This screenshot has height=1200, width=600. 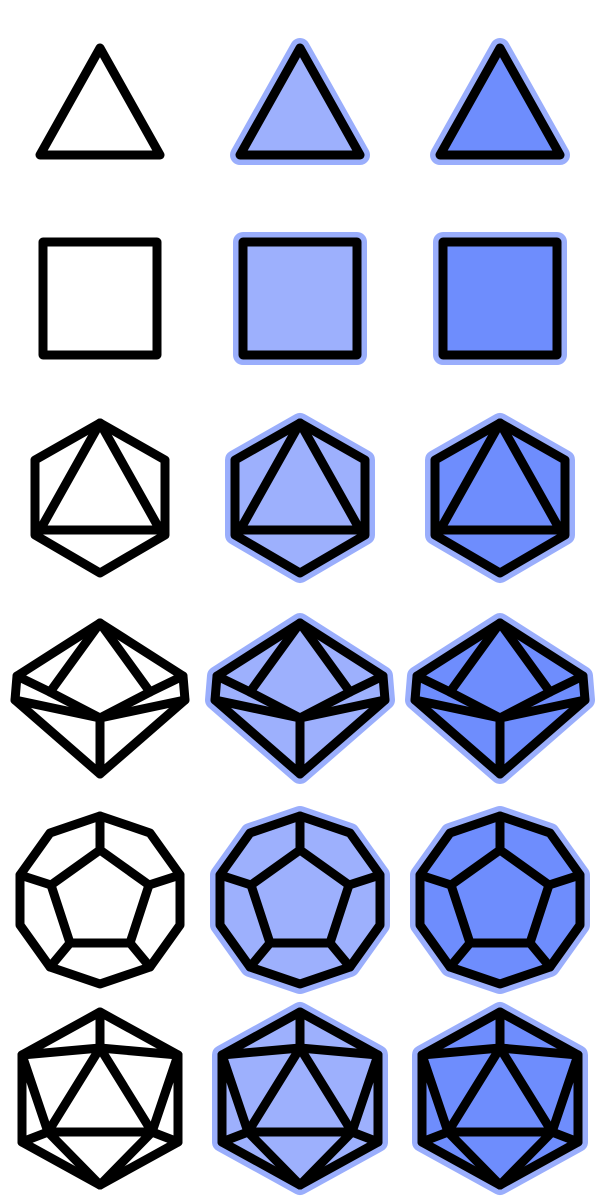 I want to click on d4-icon-graphic, so click(x=100, y=101).